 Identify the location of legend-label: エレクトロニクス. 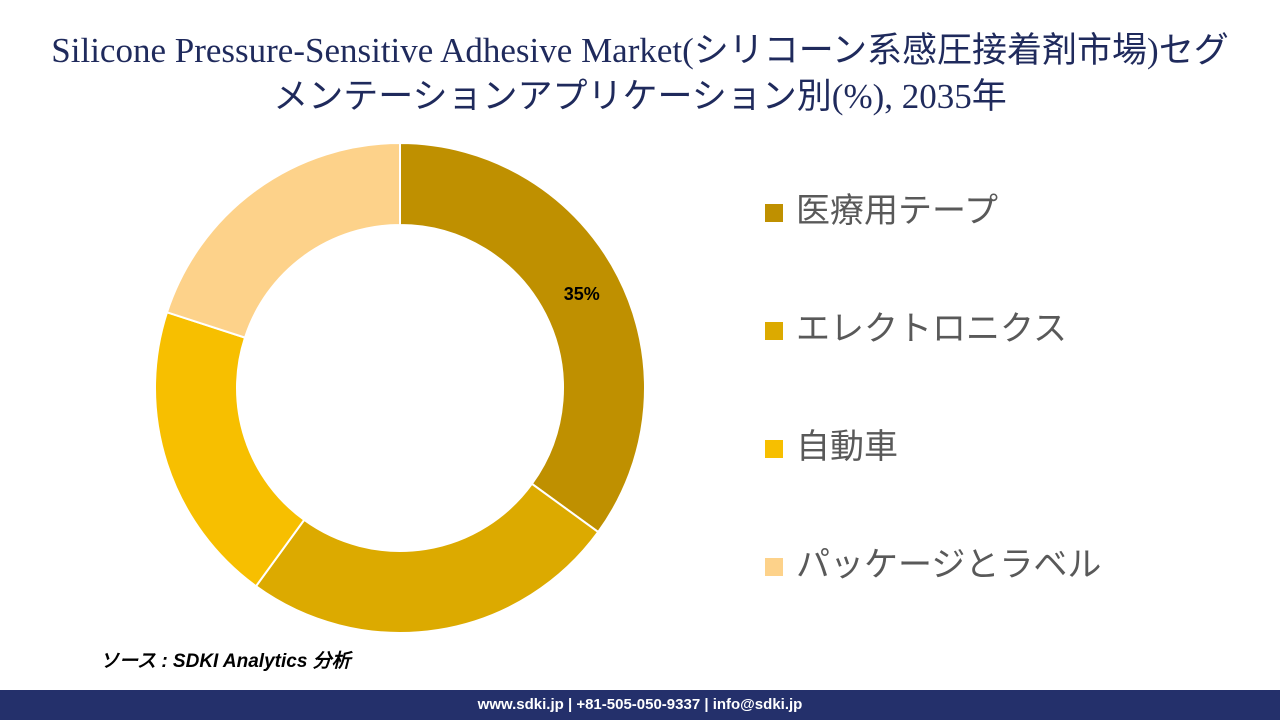
(931, 329).